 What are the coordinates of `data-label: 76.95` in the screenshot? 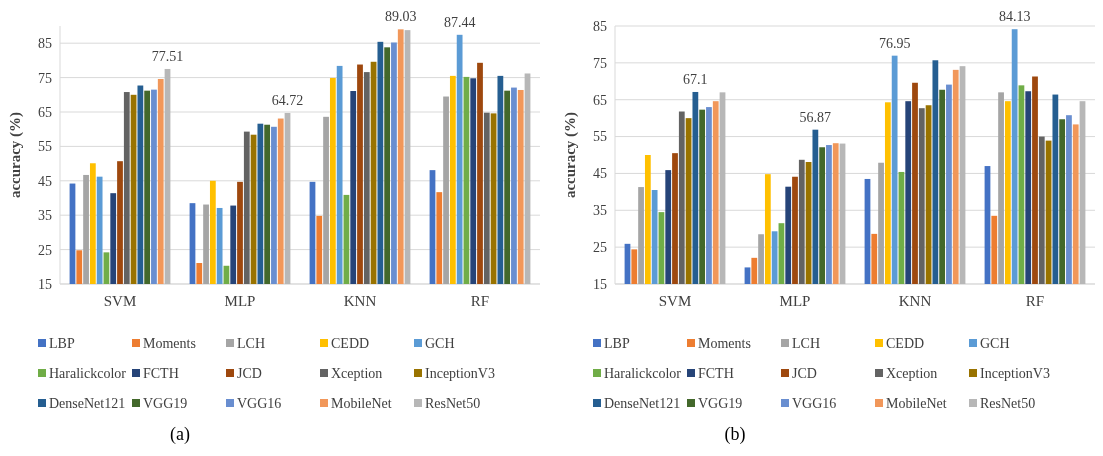 It's located at (894, 43).